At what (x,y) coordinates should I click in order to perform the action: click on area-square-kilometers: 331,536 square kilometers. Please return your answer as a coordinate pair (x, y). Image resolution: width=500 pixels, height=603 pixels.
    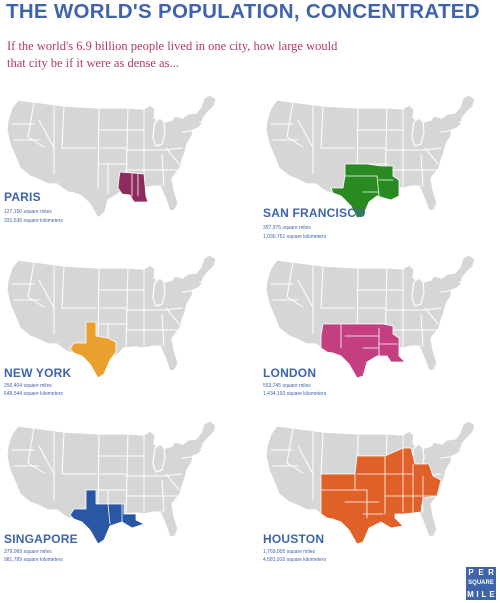
    Looking at the image, I should click on (33, 221).